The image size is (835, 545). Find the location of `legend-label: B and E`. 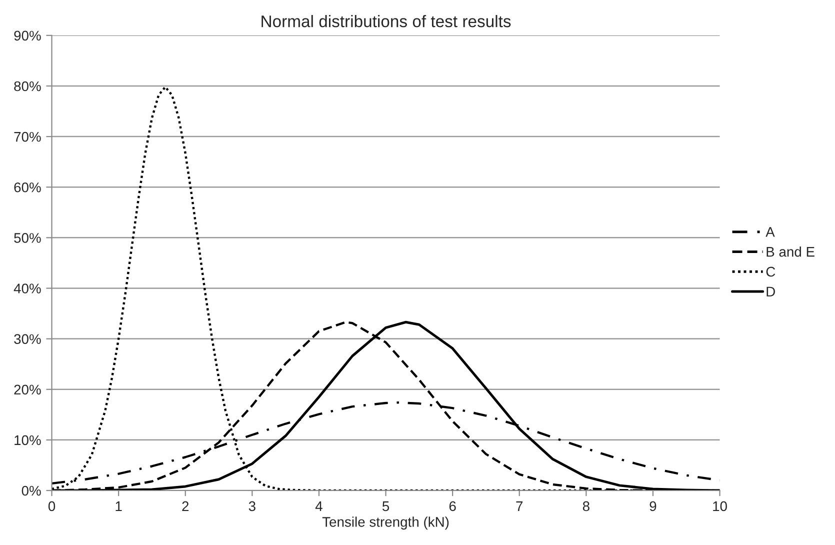

legend-label: B and E is located at coordinates (790, 251).